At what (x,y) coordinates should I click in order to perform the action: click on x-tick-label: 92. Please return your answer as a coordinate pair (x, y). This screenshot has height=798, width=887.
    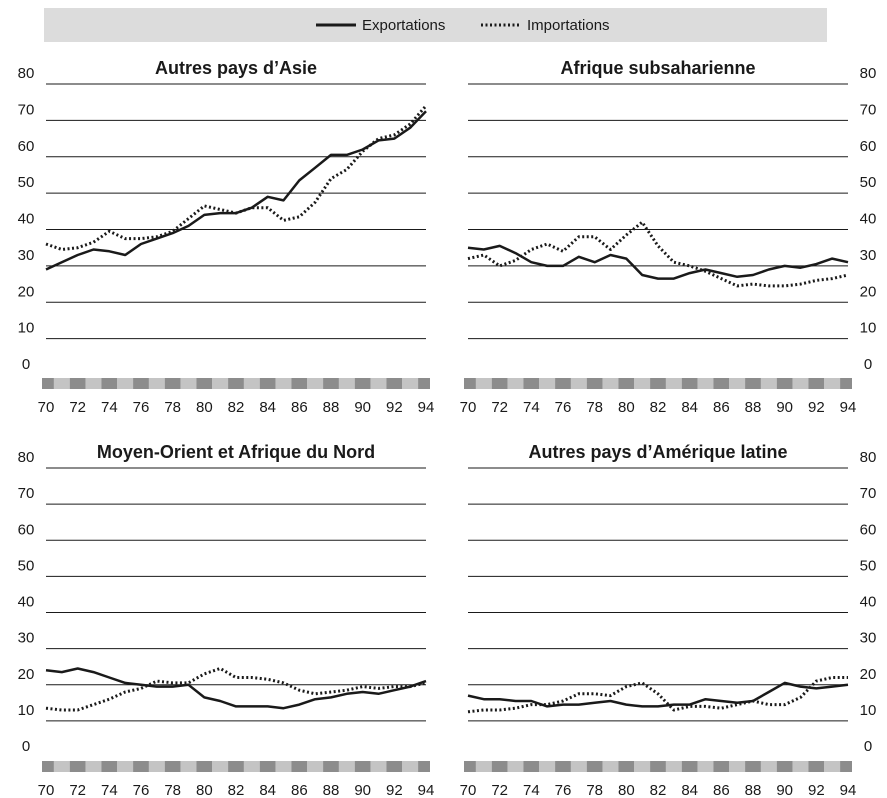
    Looking at the image, I should click on (816, 790).